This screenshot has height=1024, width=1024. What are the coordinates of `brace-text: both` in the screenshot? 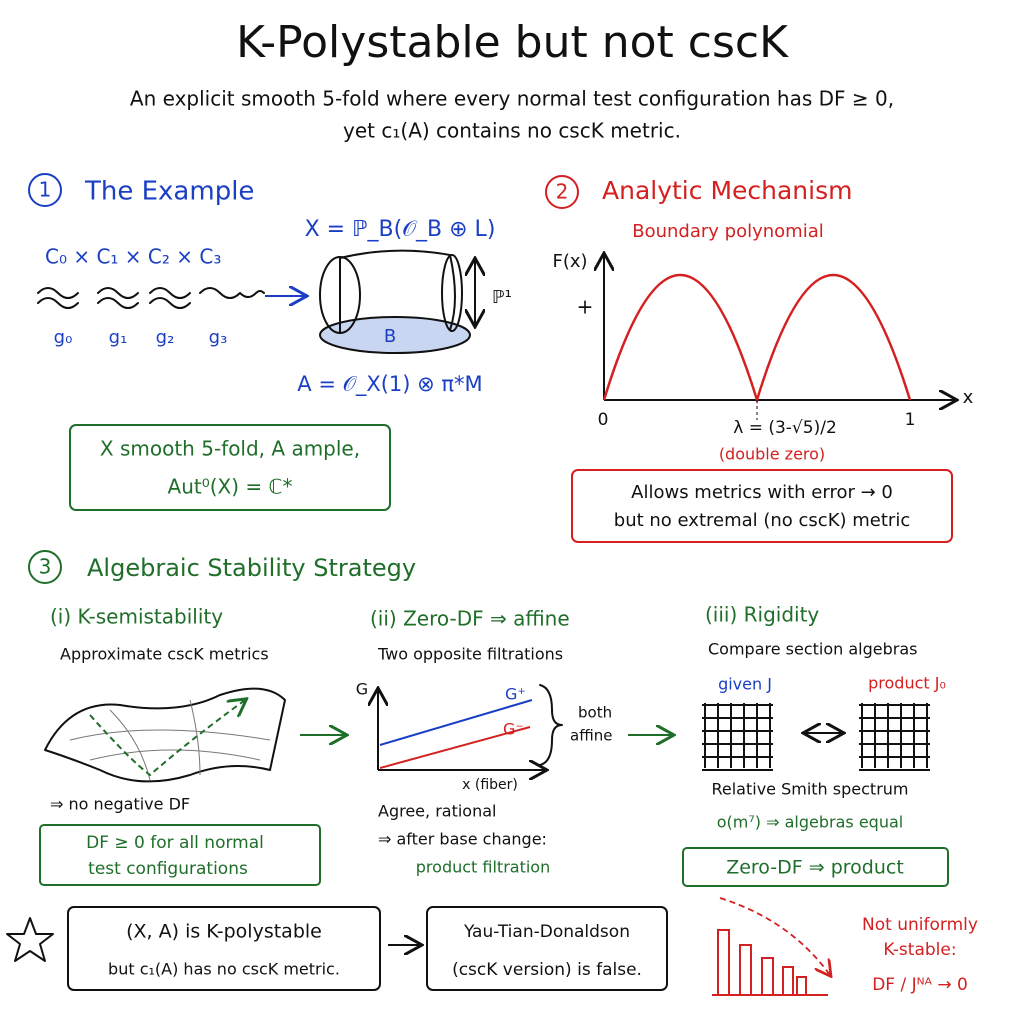 It's located at (595, 713).